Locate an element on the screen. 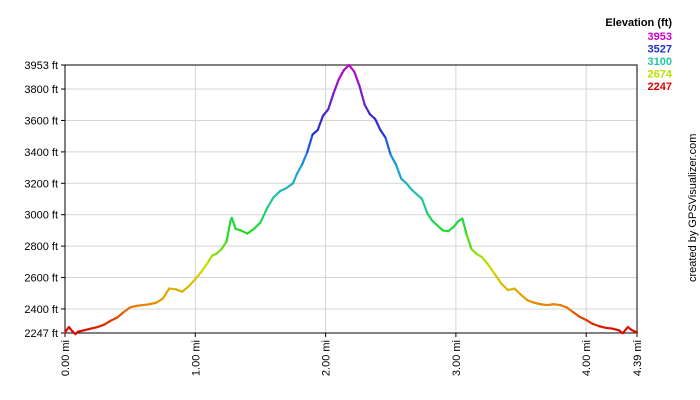 The image size is (700, 400). y-tick-label: 3800 ft is located at coordinates (41, 90).